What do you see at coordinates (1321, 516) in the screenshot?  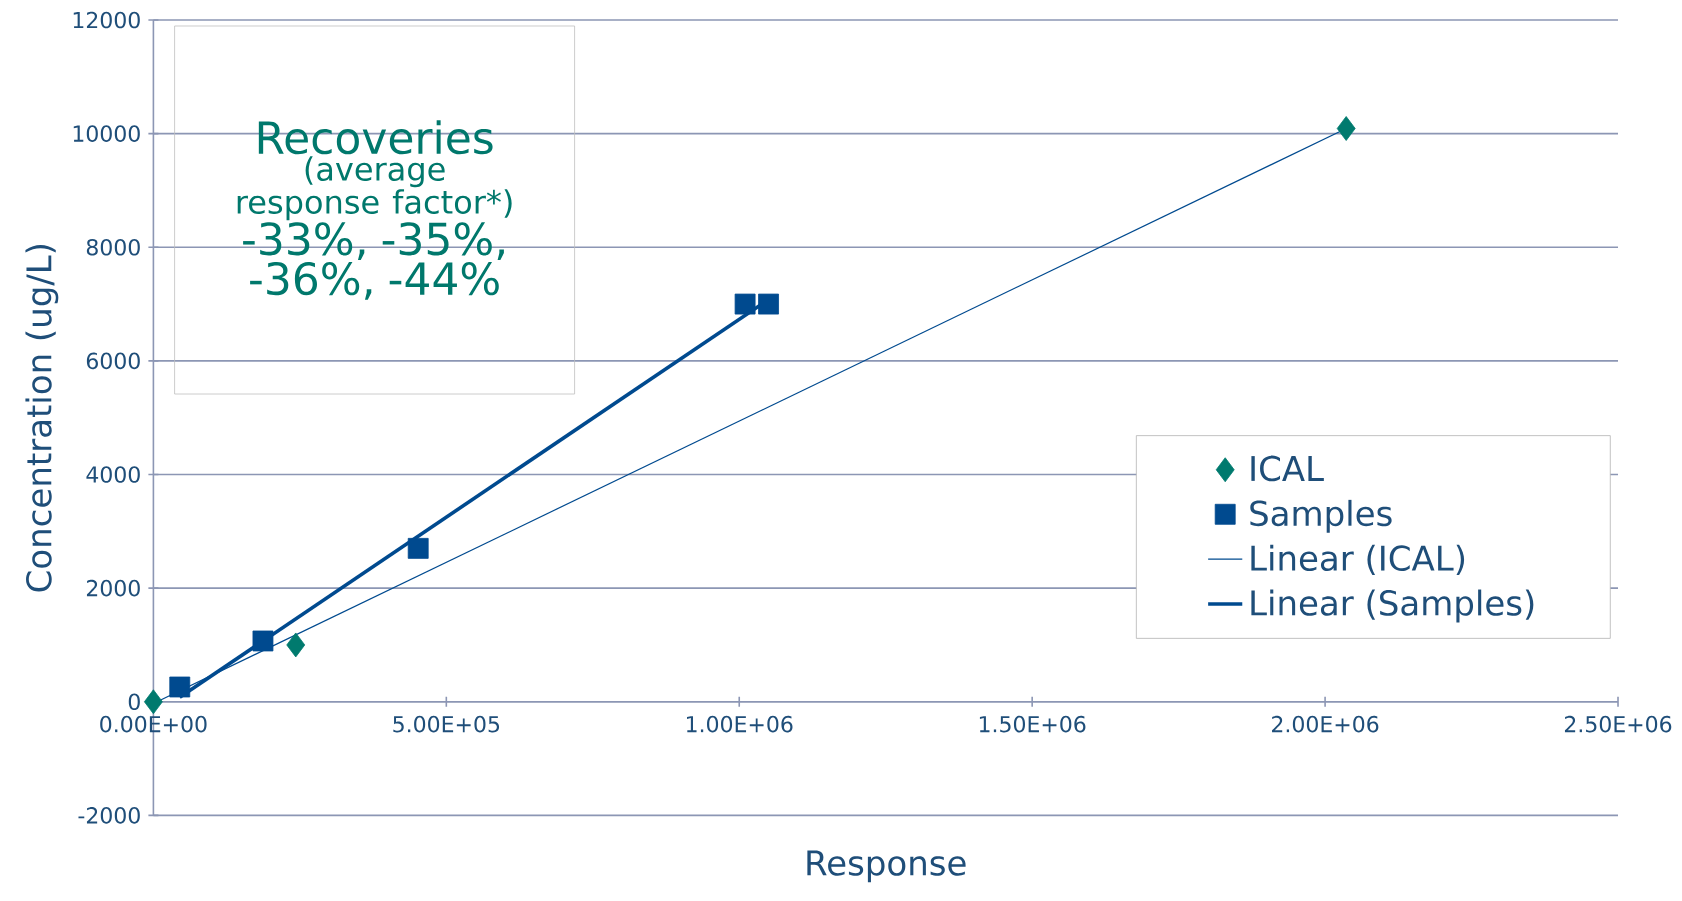 I see `legend-label: Samples` at bounding box center [1321, 516].